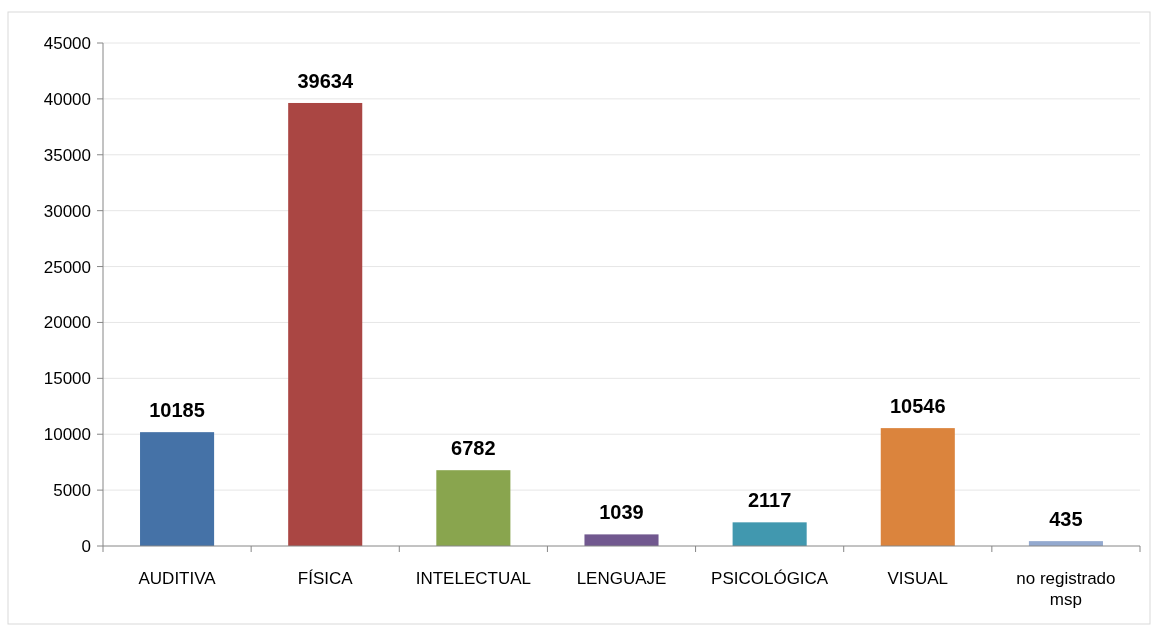  I want to click on y-tick-label: 20000, so click(67, 323).